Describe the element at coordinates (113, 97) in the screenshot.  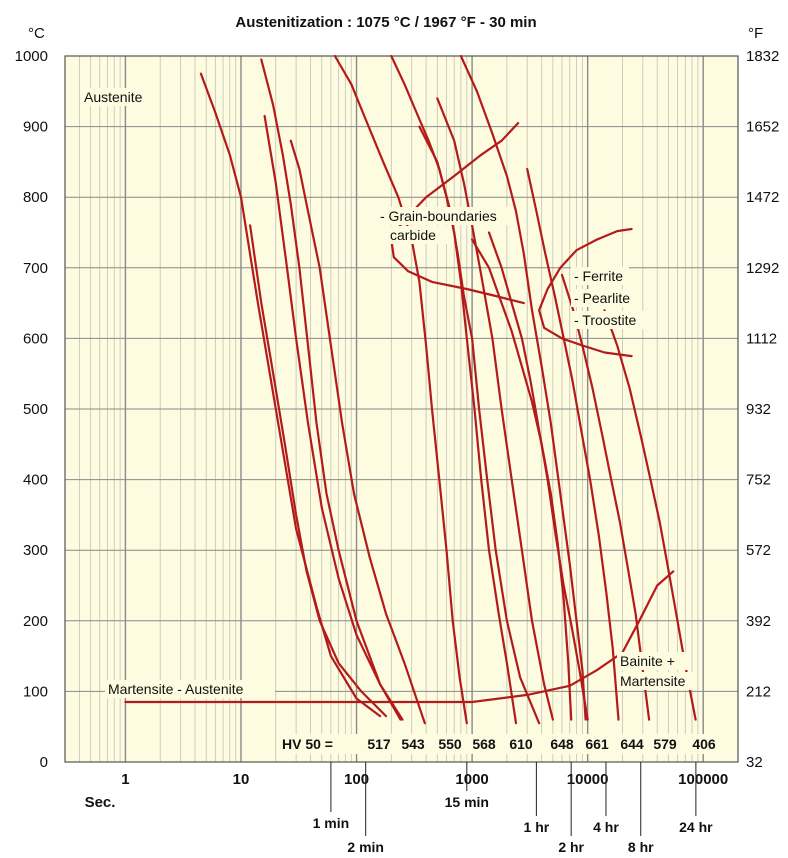
I see `austenite-label: Austenite` at that location.